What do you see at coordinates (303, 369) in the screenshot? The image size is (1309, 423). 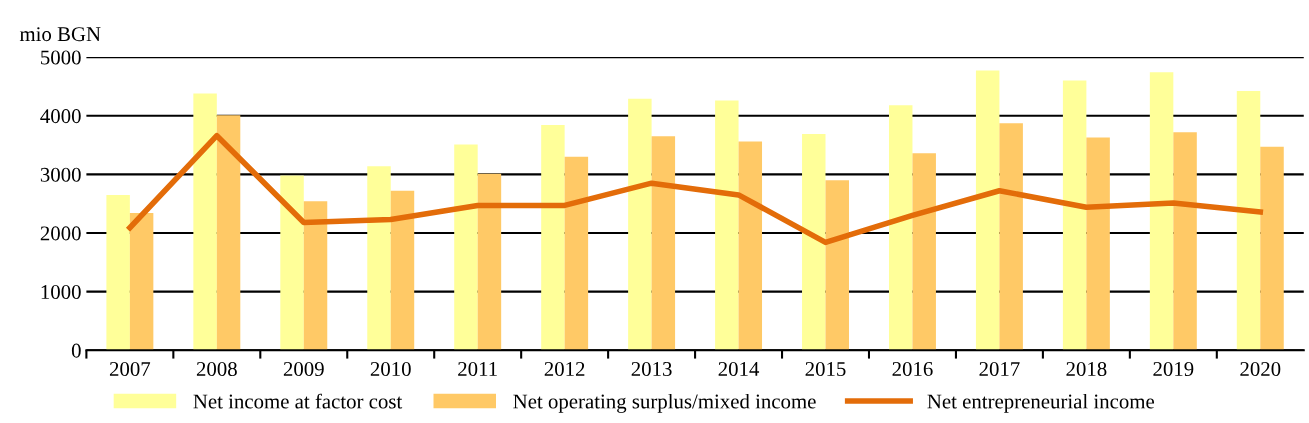 I see `x-tick-label: 2009` at bounding box center [303, 369].